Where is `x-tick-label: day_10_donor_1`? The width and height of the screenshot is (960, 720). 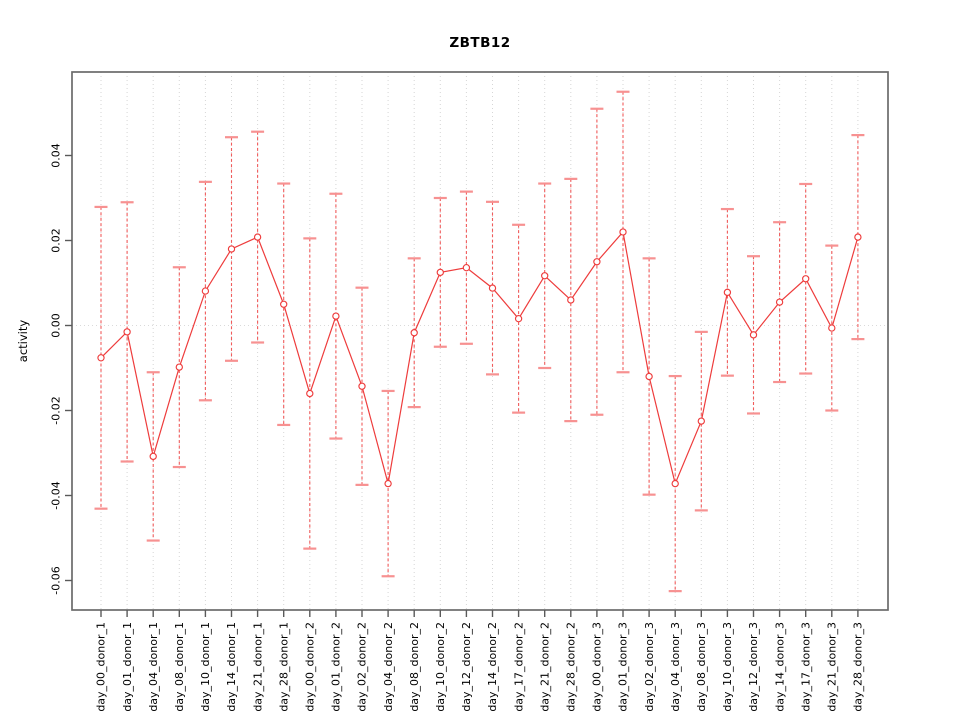
x-tick-label: day_10_donor_1 is located at coordinates (205, 667).